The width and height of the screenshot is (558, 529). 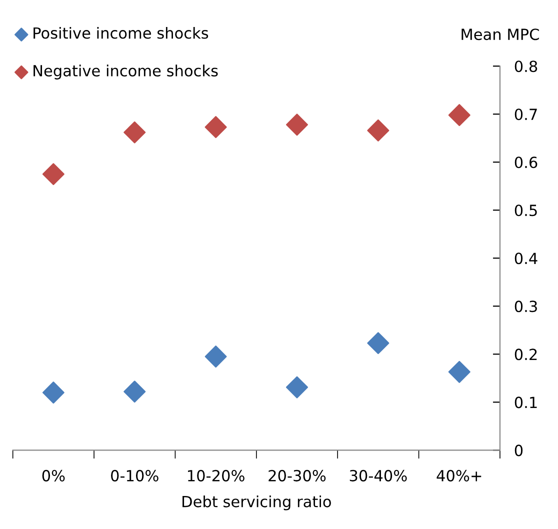 I want to click on y-tick-label: 0, so click(x=518, y=450).